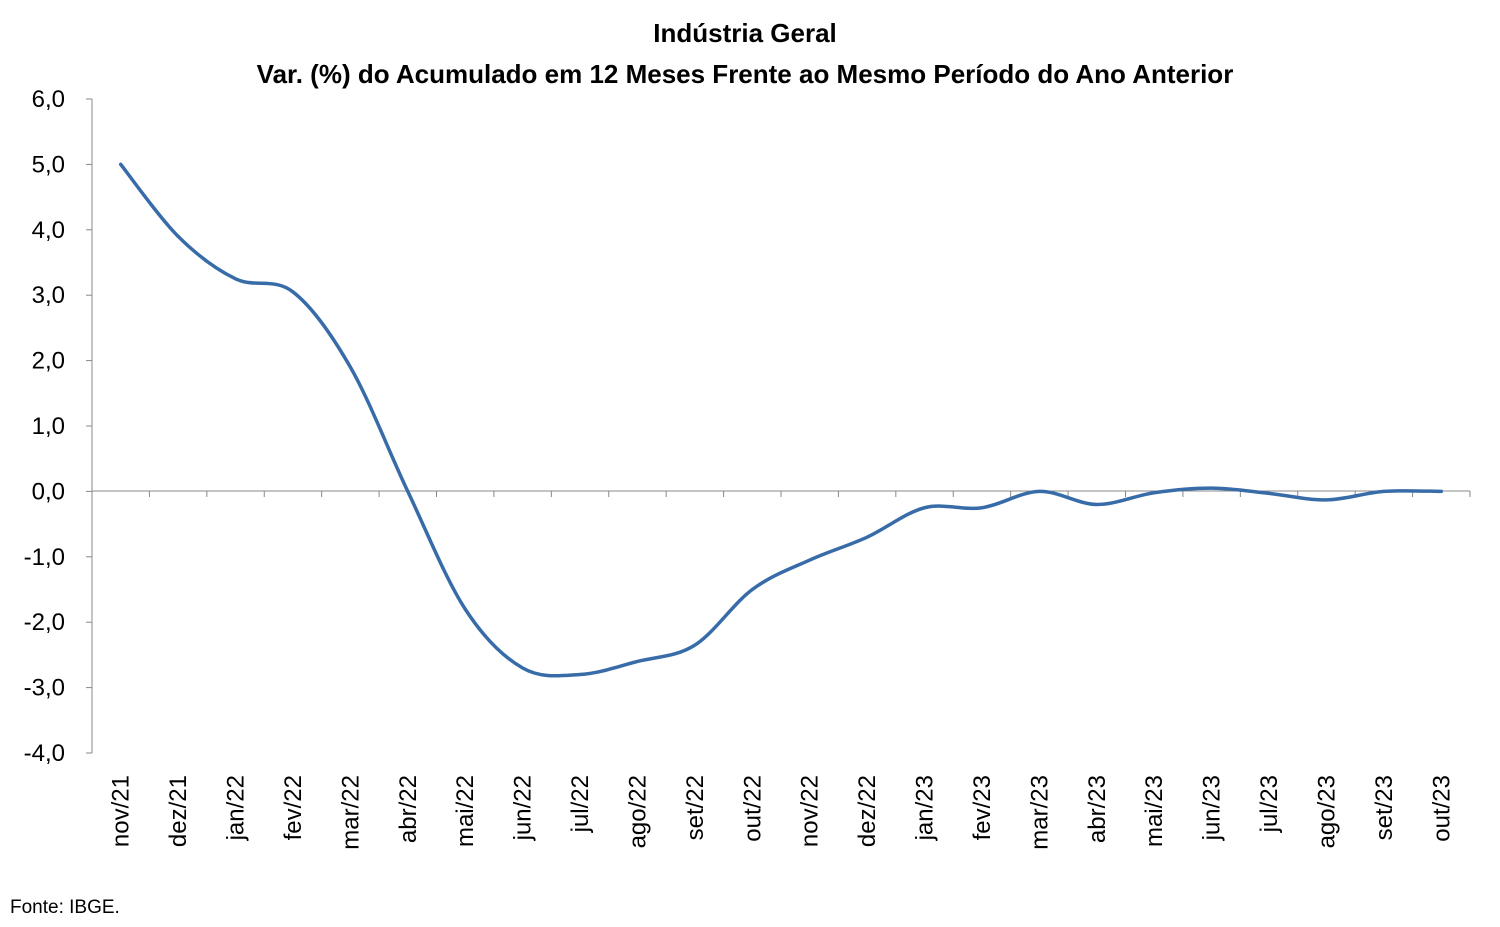 The width and height of the screenshot is (1500, 927). I want to click on x-tick-label: jun/23, so click(1212, 808).